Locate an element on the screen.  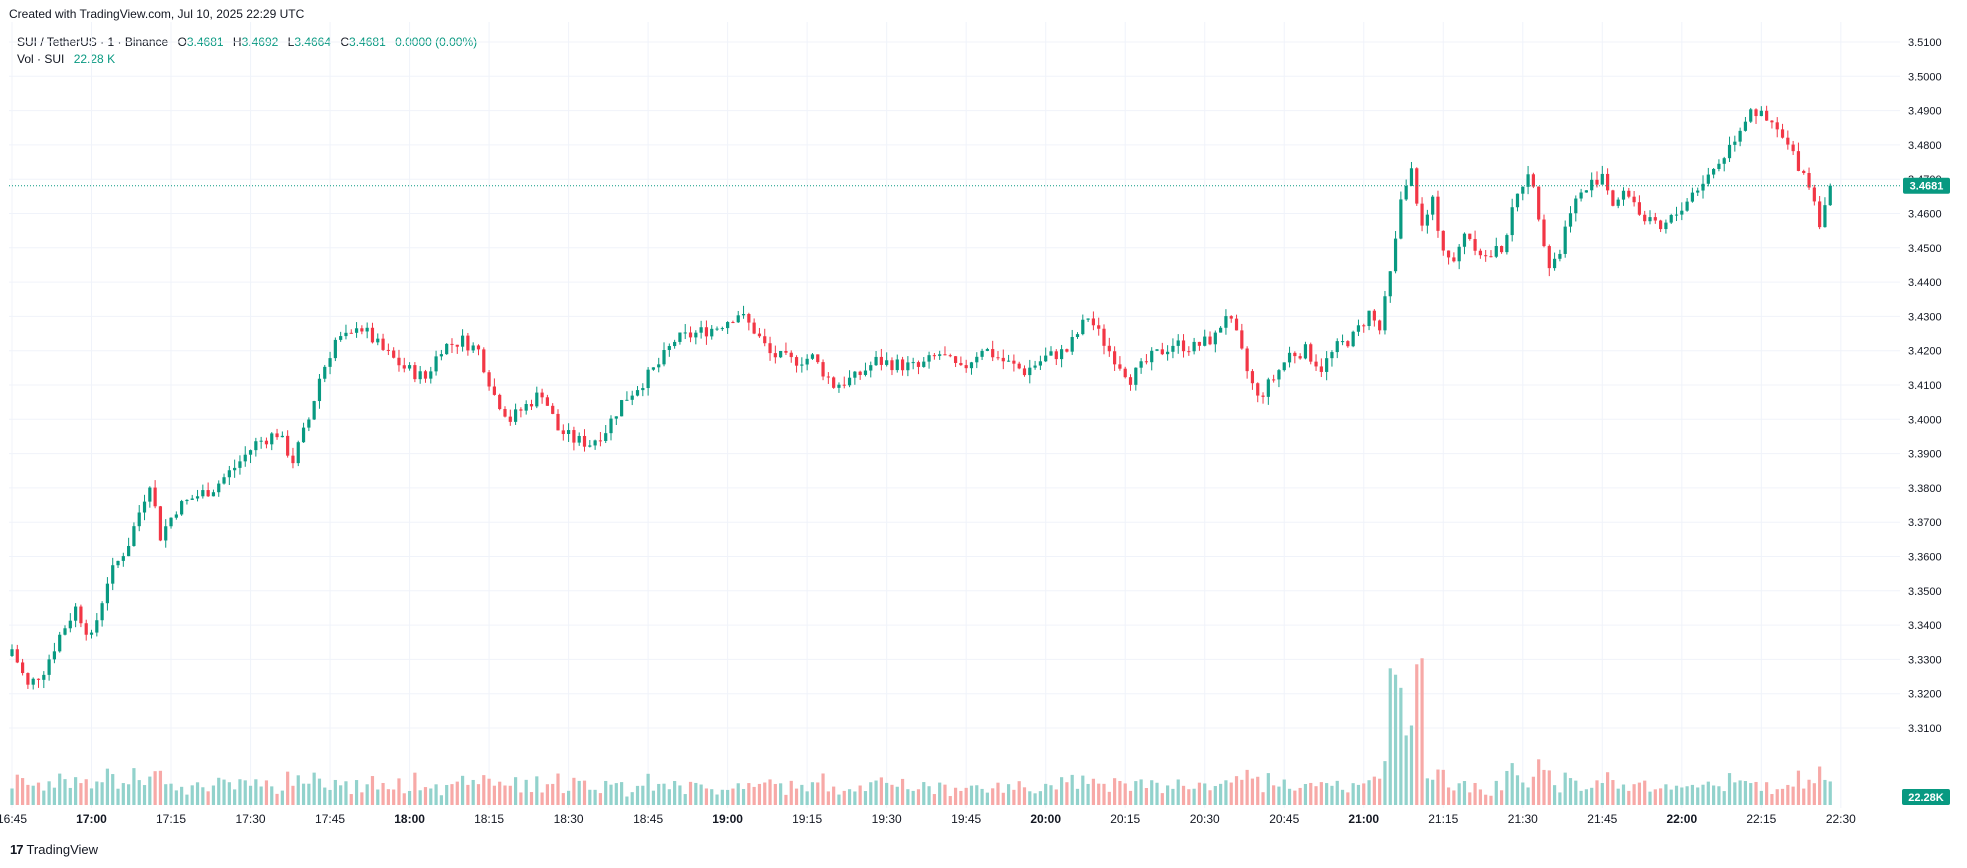
x-tick-label: 17:30 is located at coordinates (251, 819).